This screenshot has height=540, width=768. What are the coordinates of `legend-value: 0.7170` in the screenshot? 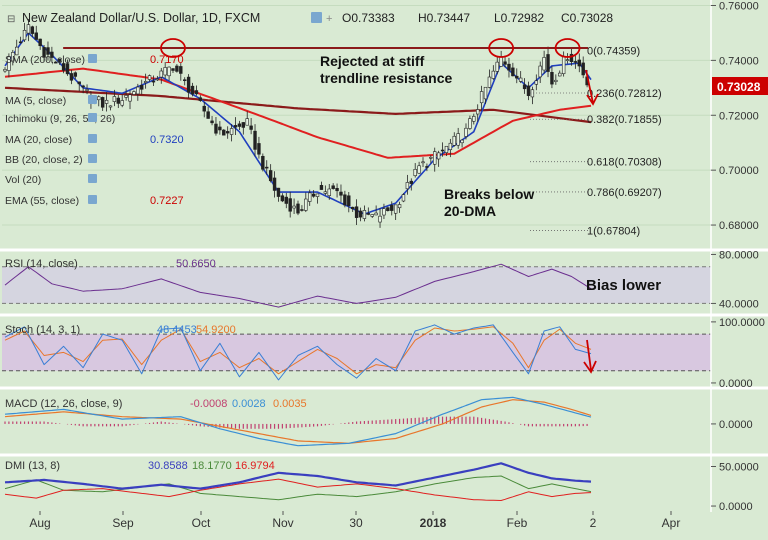 It's located at (167, 60).